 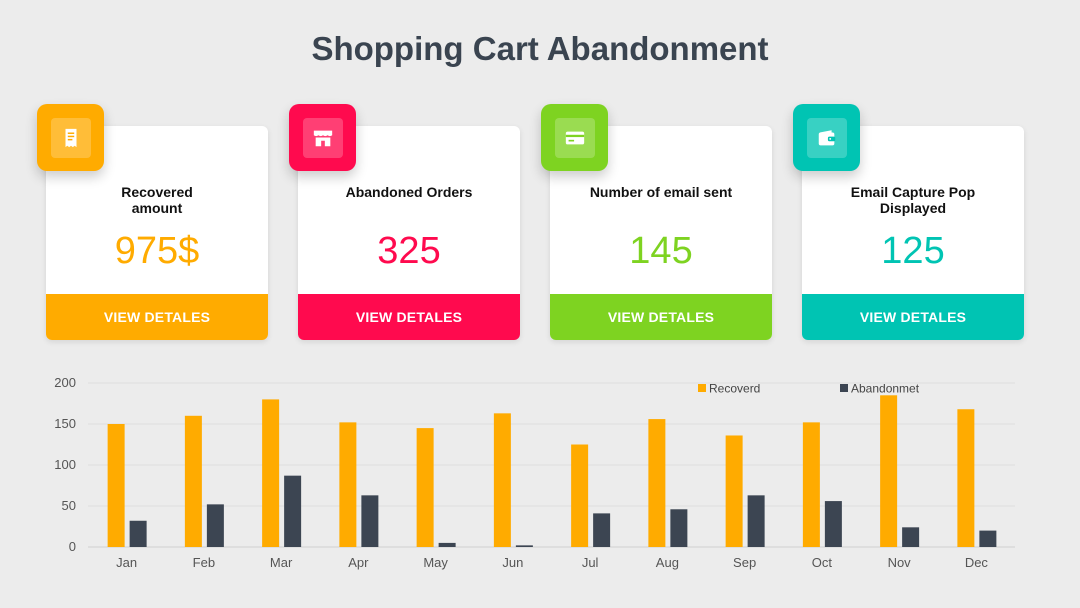 What do you see at coordinates (512, 562) in the screenshot?
I see `x-tick-label: Jun` at bounding box center [512, 562].